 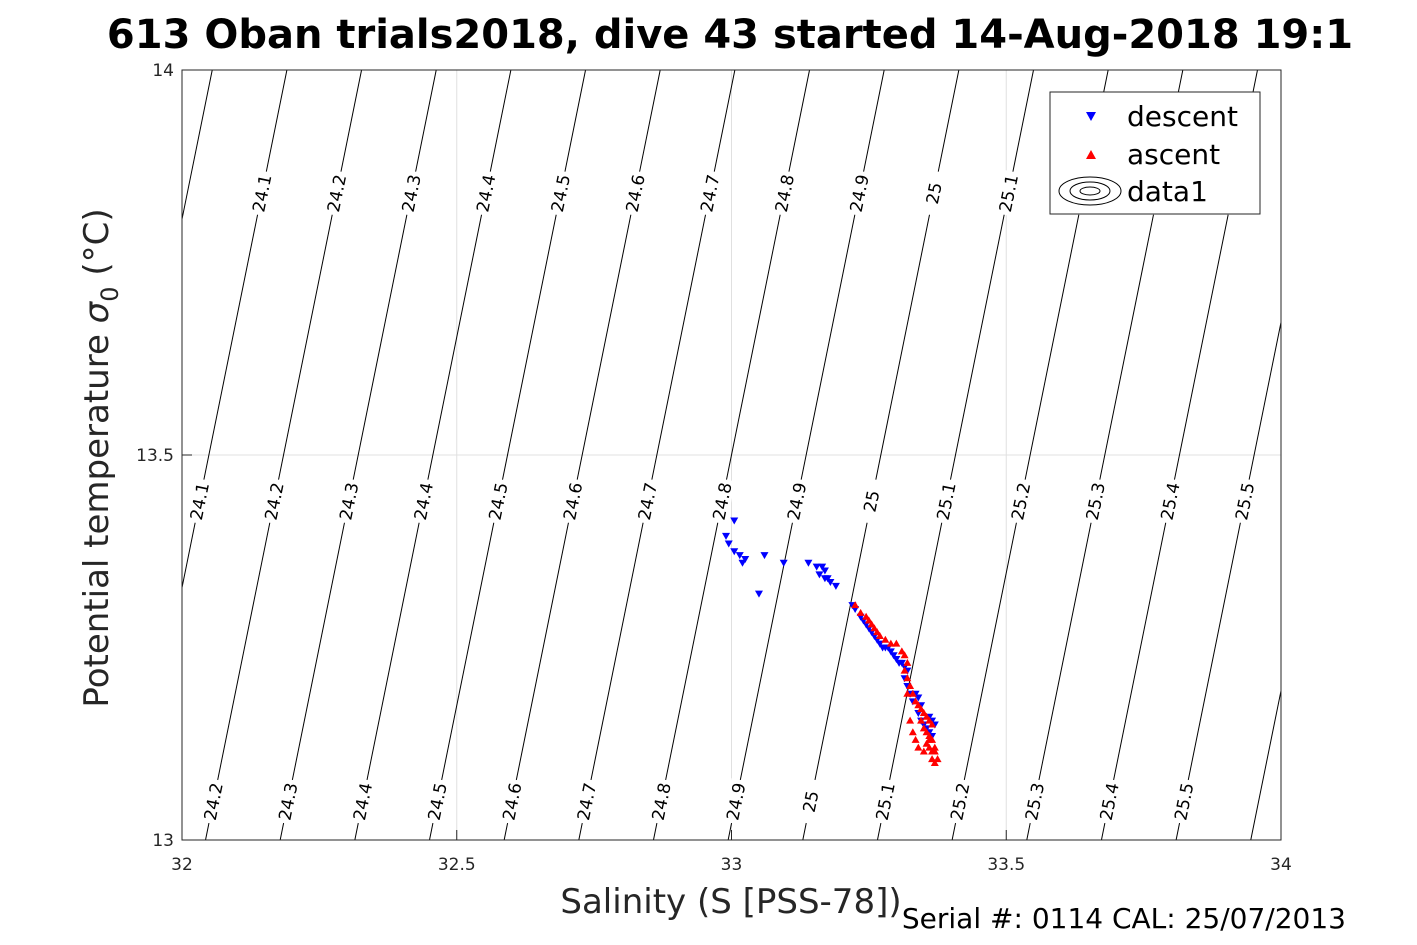 What do you see at coordinates (1090, 191) in the screenshot?
I see `legend-data1-contour-icon` at bounding box center [1090, 191].